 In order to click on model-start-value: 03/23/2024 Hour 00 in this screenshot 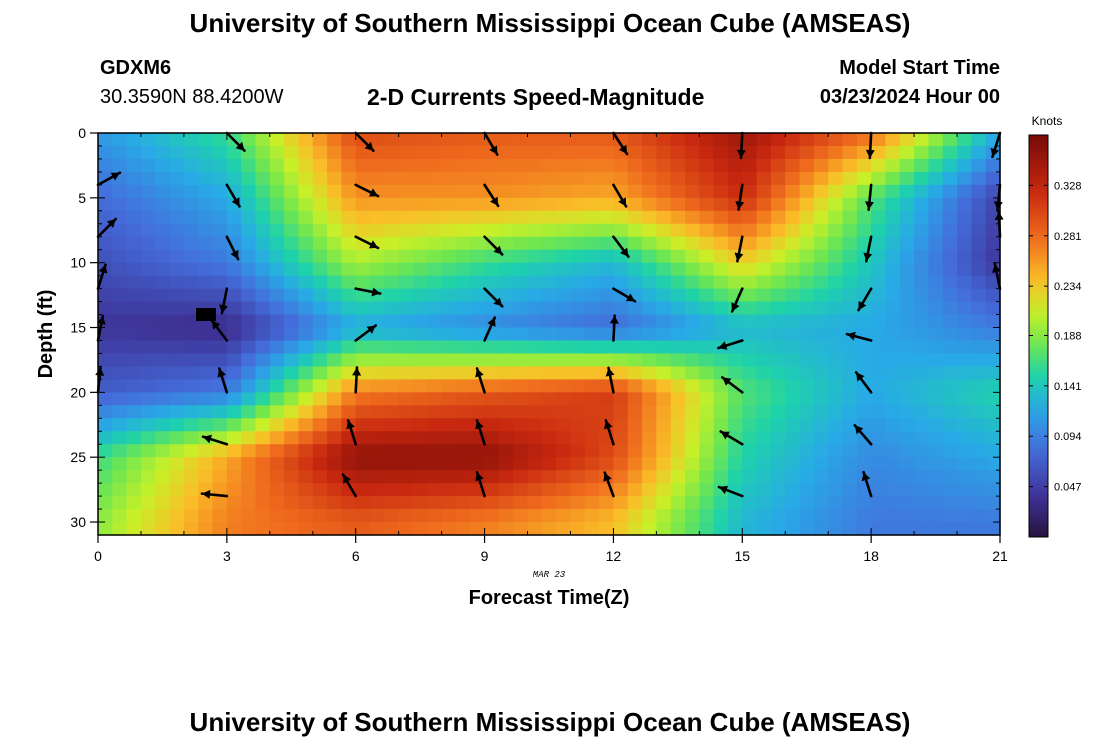, I will do `click(909, 97)`.